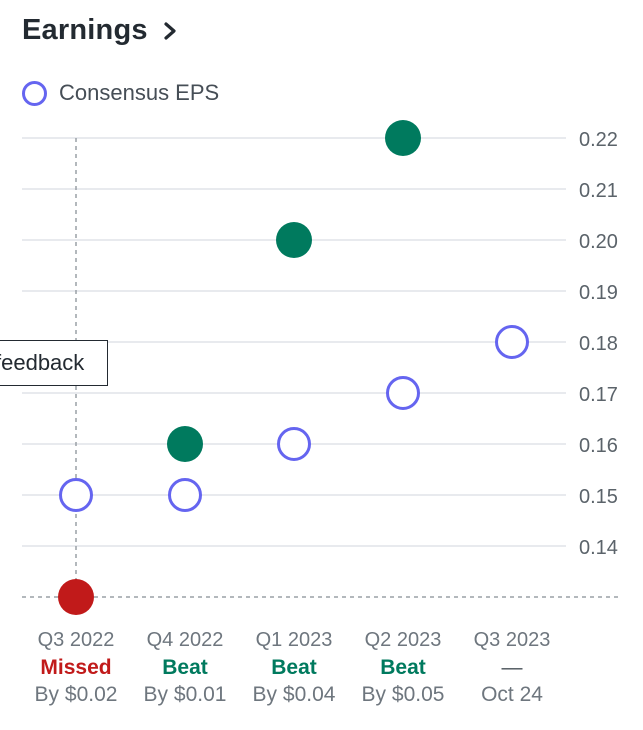  I want to click on earnings-header-link: Earnings, so click(102, 30).